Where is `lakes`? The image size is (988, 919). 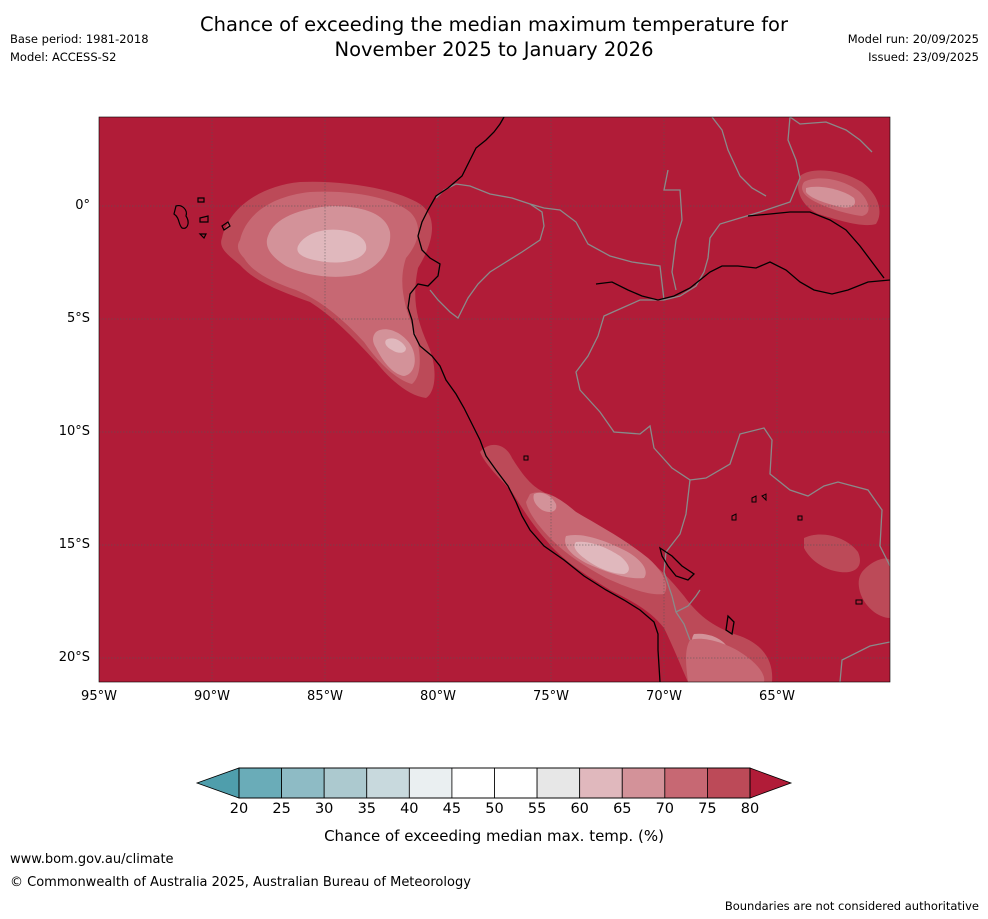
lakes is located at coordinates (693, 530).